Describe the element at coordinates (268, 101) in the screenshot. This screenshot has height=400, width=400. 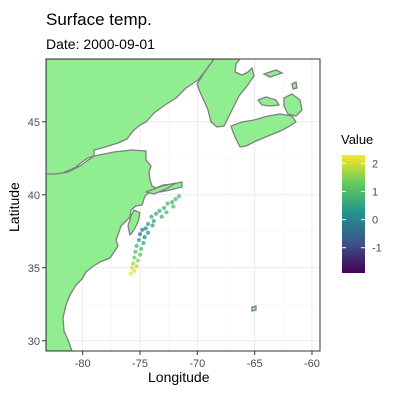
I see `land-pei` at that location.